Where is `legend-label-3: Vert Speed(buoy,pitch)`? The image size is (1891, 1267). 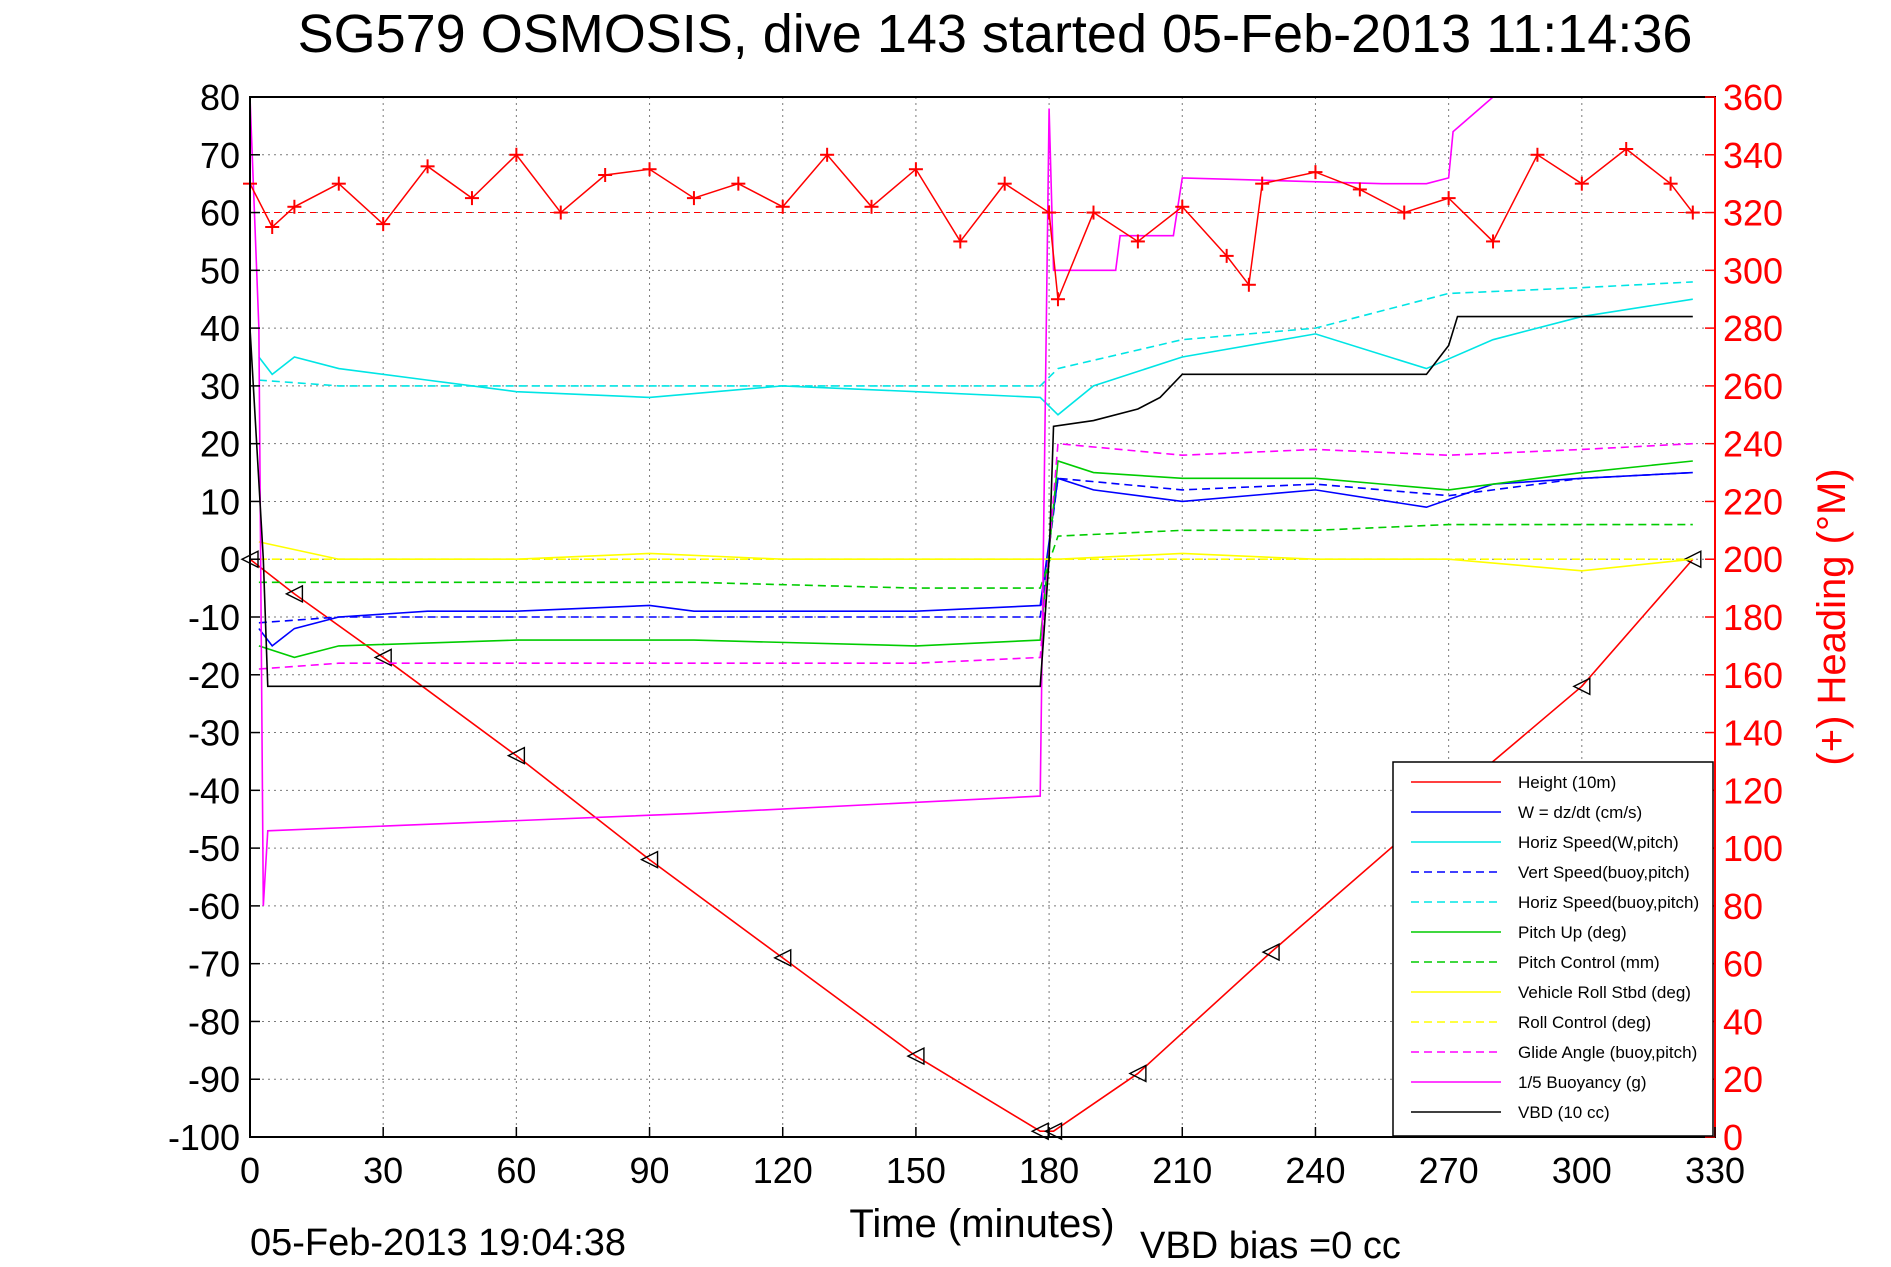 legend-label-3: Vert Speed(buoy,pitch) is located at coordinates (1604, 872).